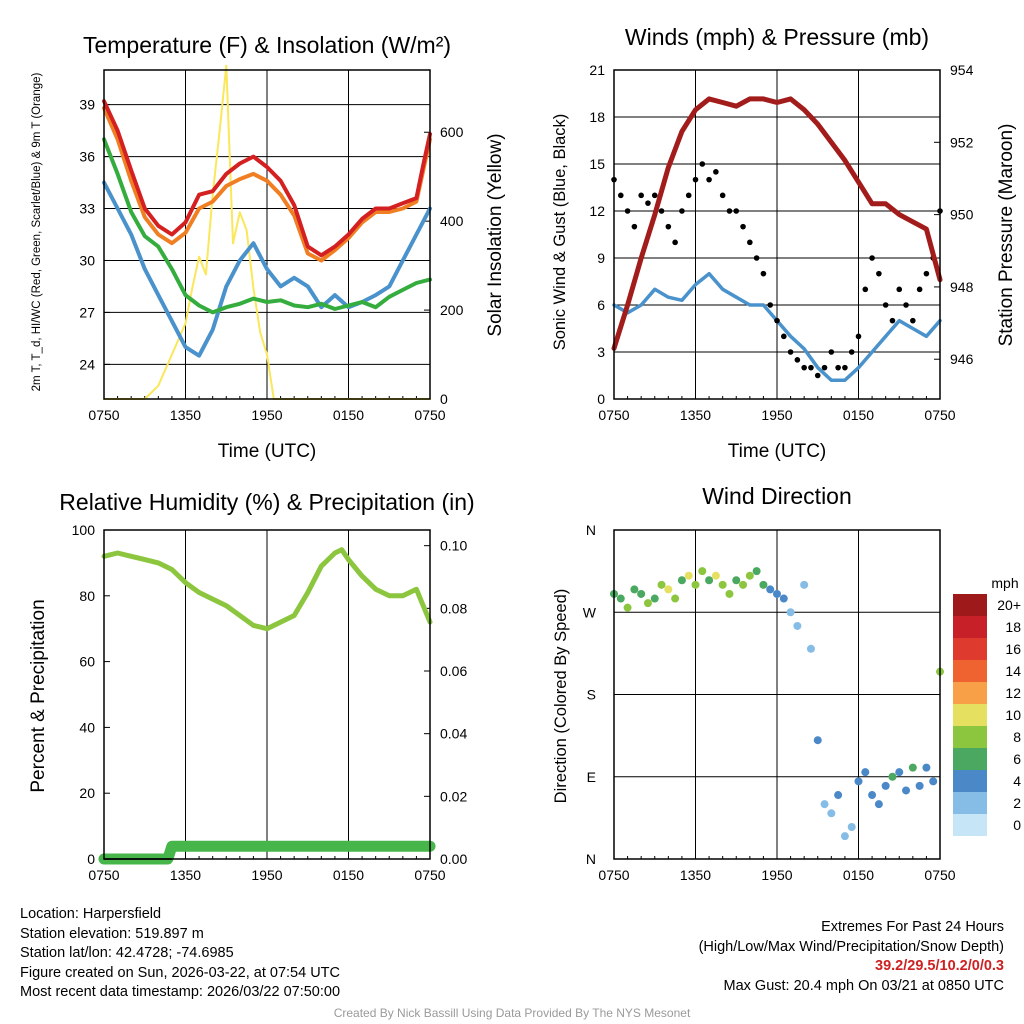 Image resolution: width=1024 pixels, height=1024 pixels. I want to click on y-tick-label: 20, so click(87, 793).